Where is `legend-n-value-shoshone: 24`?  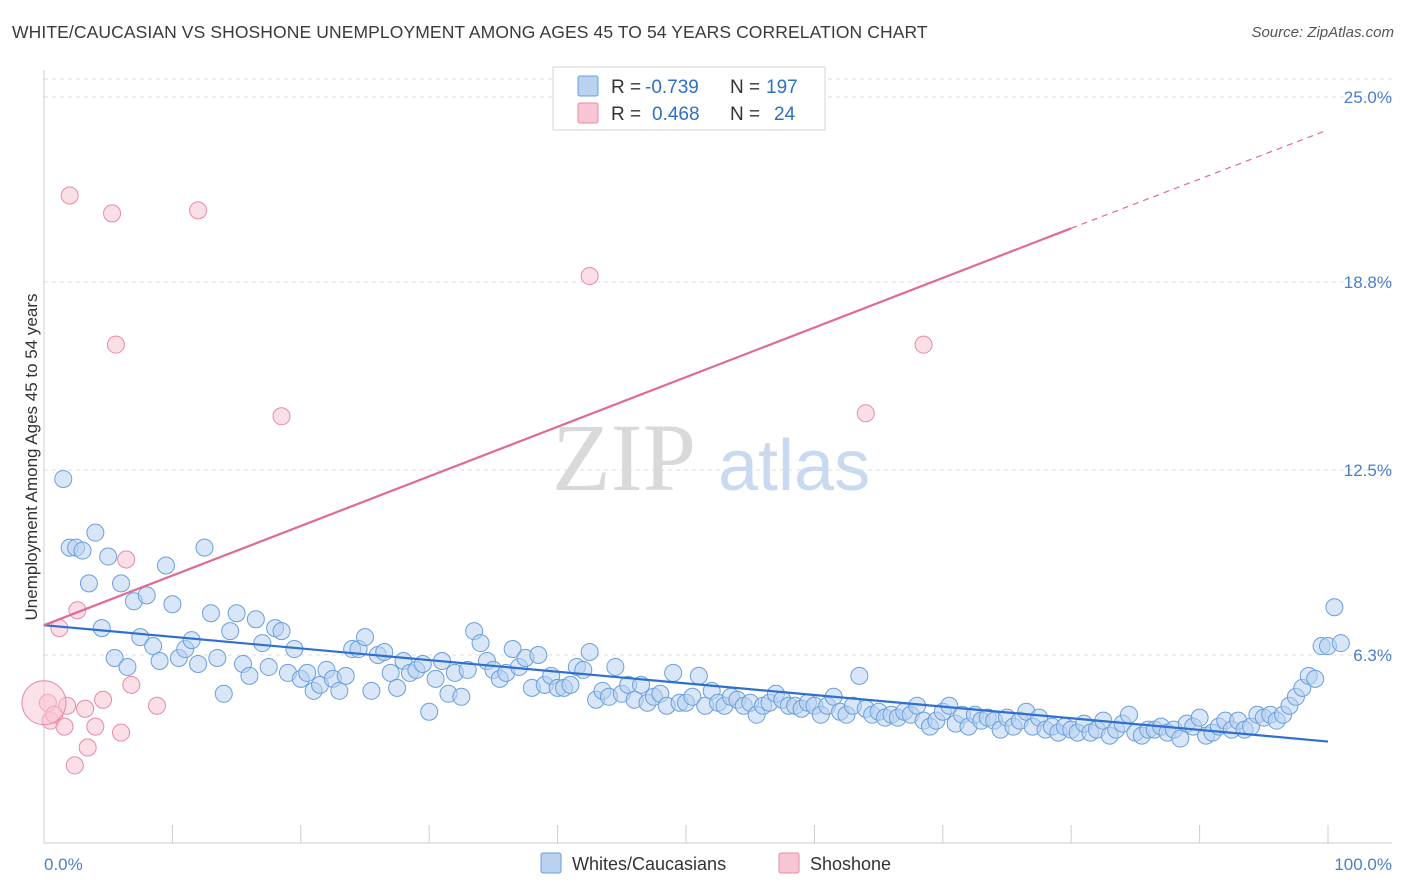 legend-n-value-shoshone: 24 is located at coordinates (785, 114).